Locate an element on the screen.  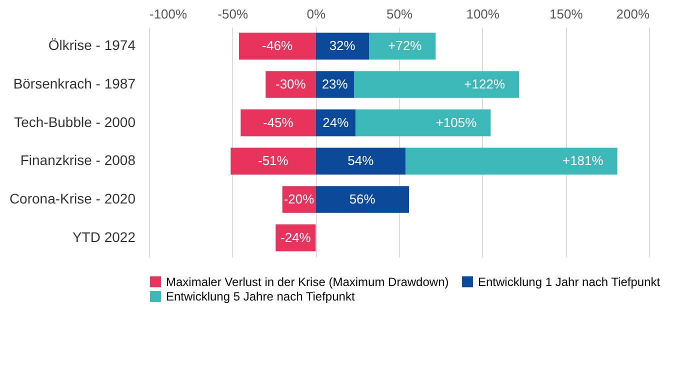
y-tick-label: Tech-Bubble - 2000 is located at coordinates (75, 122).